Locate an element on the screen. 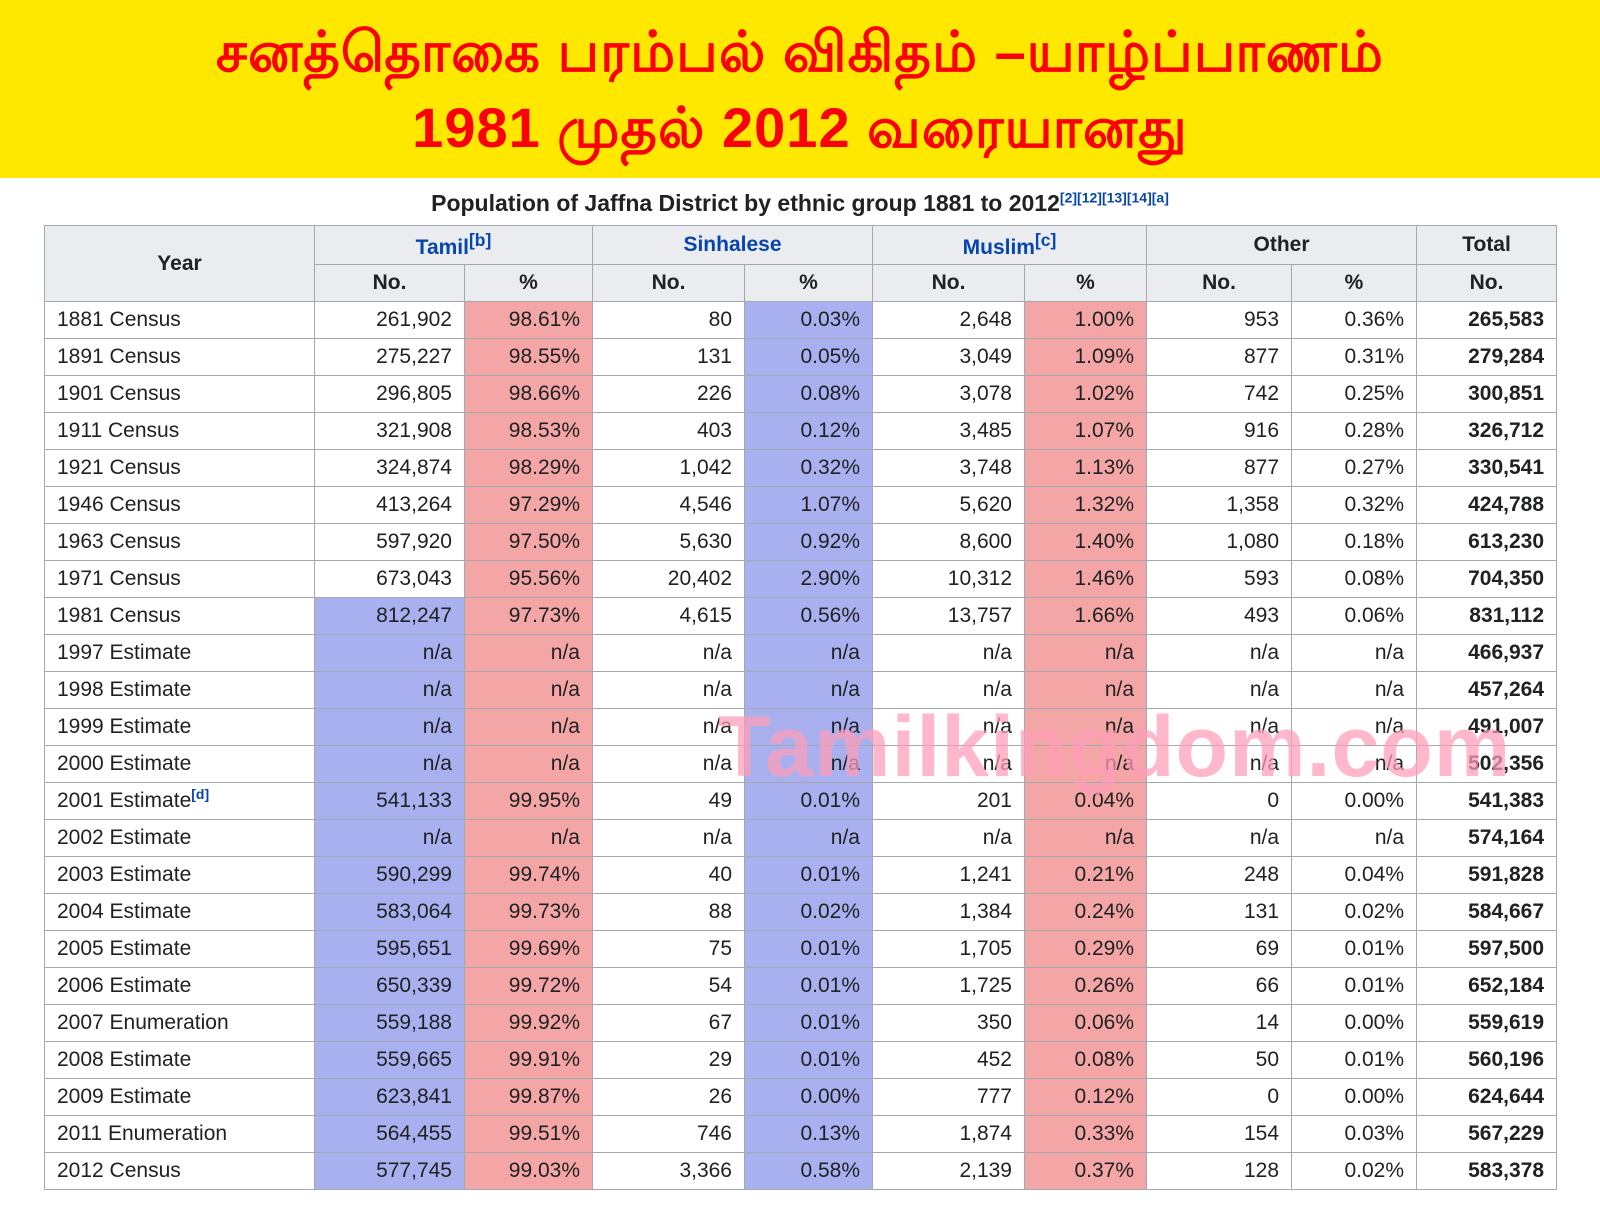 The height and width of the screenshot is (1211, 1600). title-reference-links: [2][12][13][14][a] is located at coordinates (1114, 197).